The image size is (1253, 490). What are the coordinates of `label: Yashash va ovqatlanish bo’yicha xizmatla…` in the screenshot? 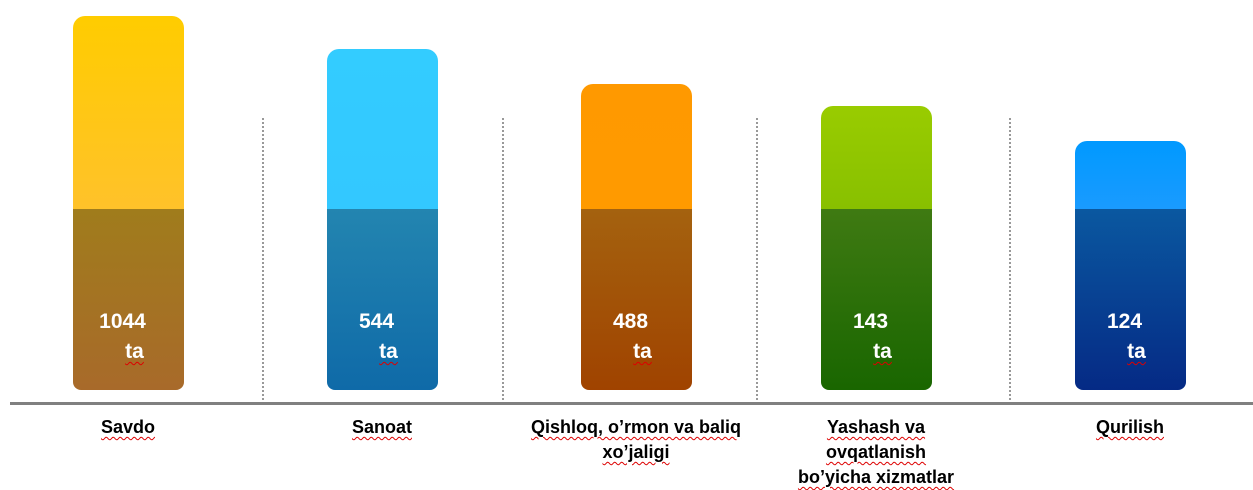 It's located at (876, 452).